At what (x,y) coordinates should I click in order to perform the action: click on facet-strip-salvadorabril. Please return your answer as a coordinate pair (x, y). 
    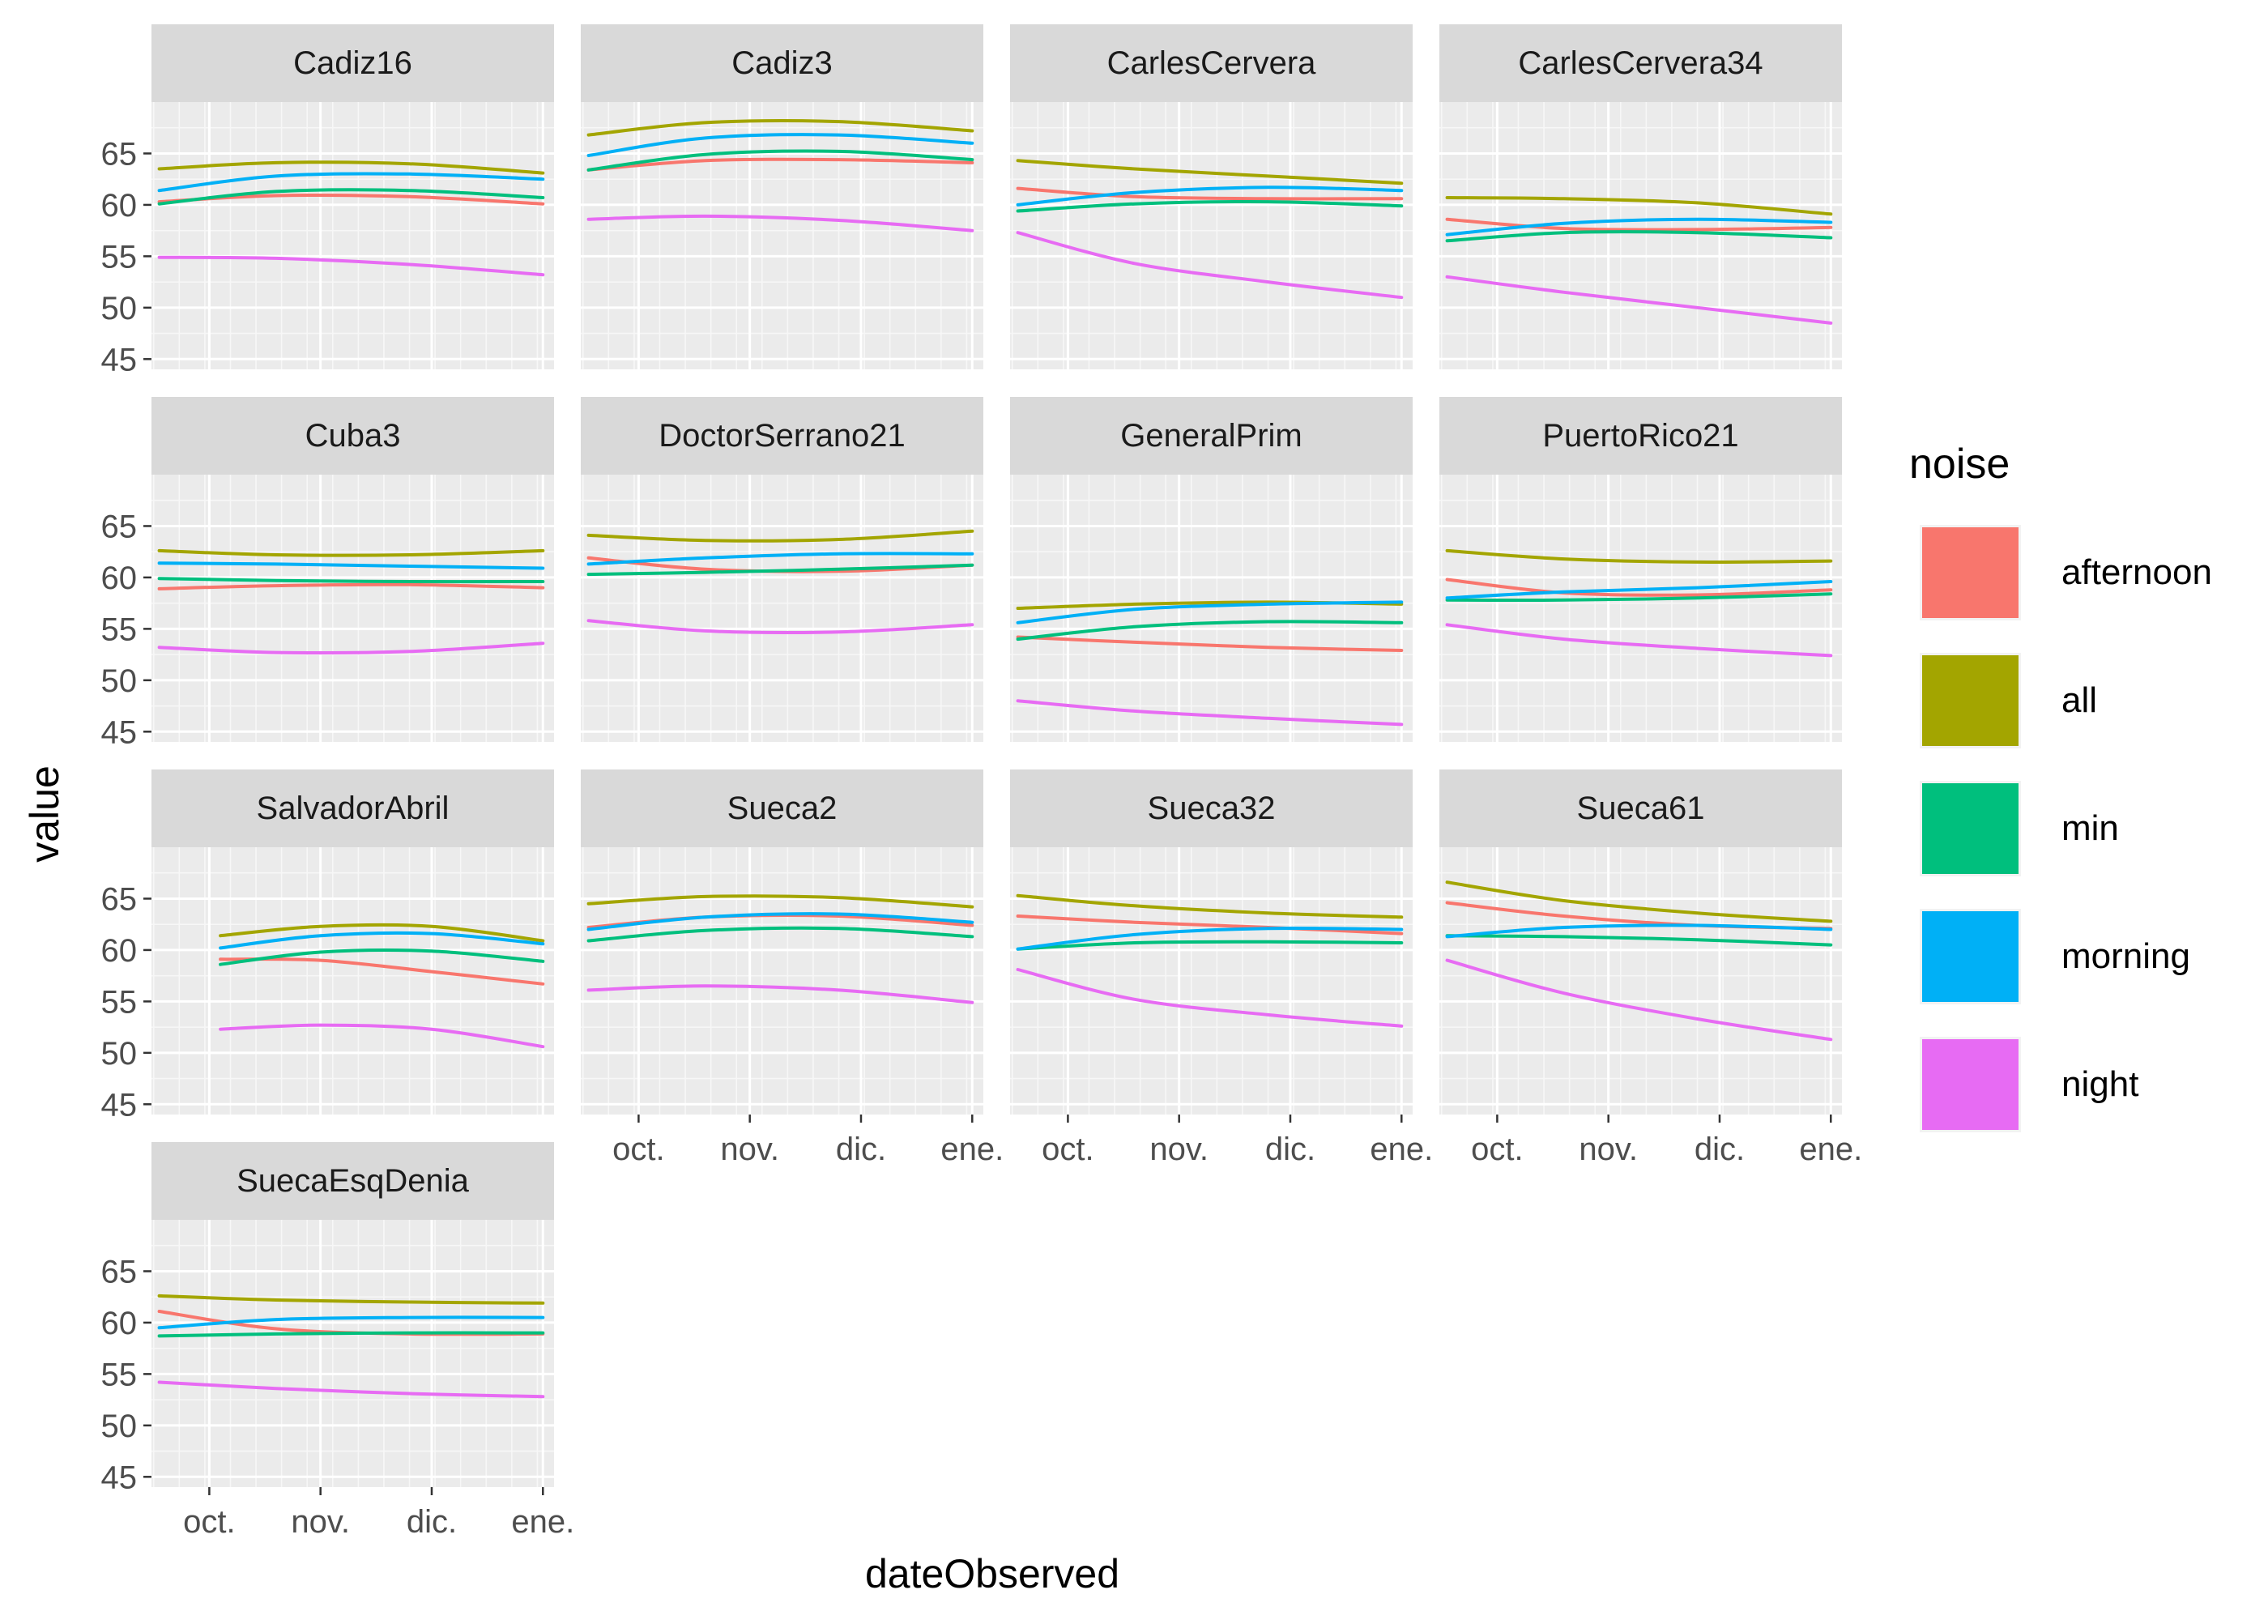
    Looking at the image, I should click on (352, 808).